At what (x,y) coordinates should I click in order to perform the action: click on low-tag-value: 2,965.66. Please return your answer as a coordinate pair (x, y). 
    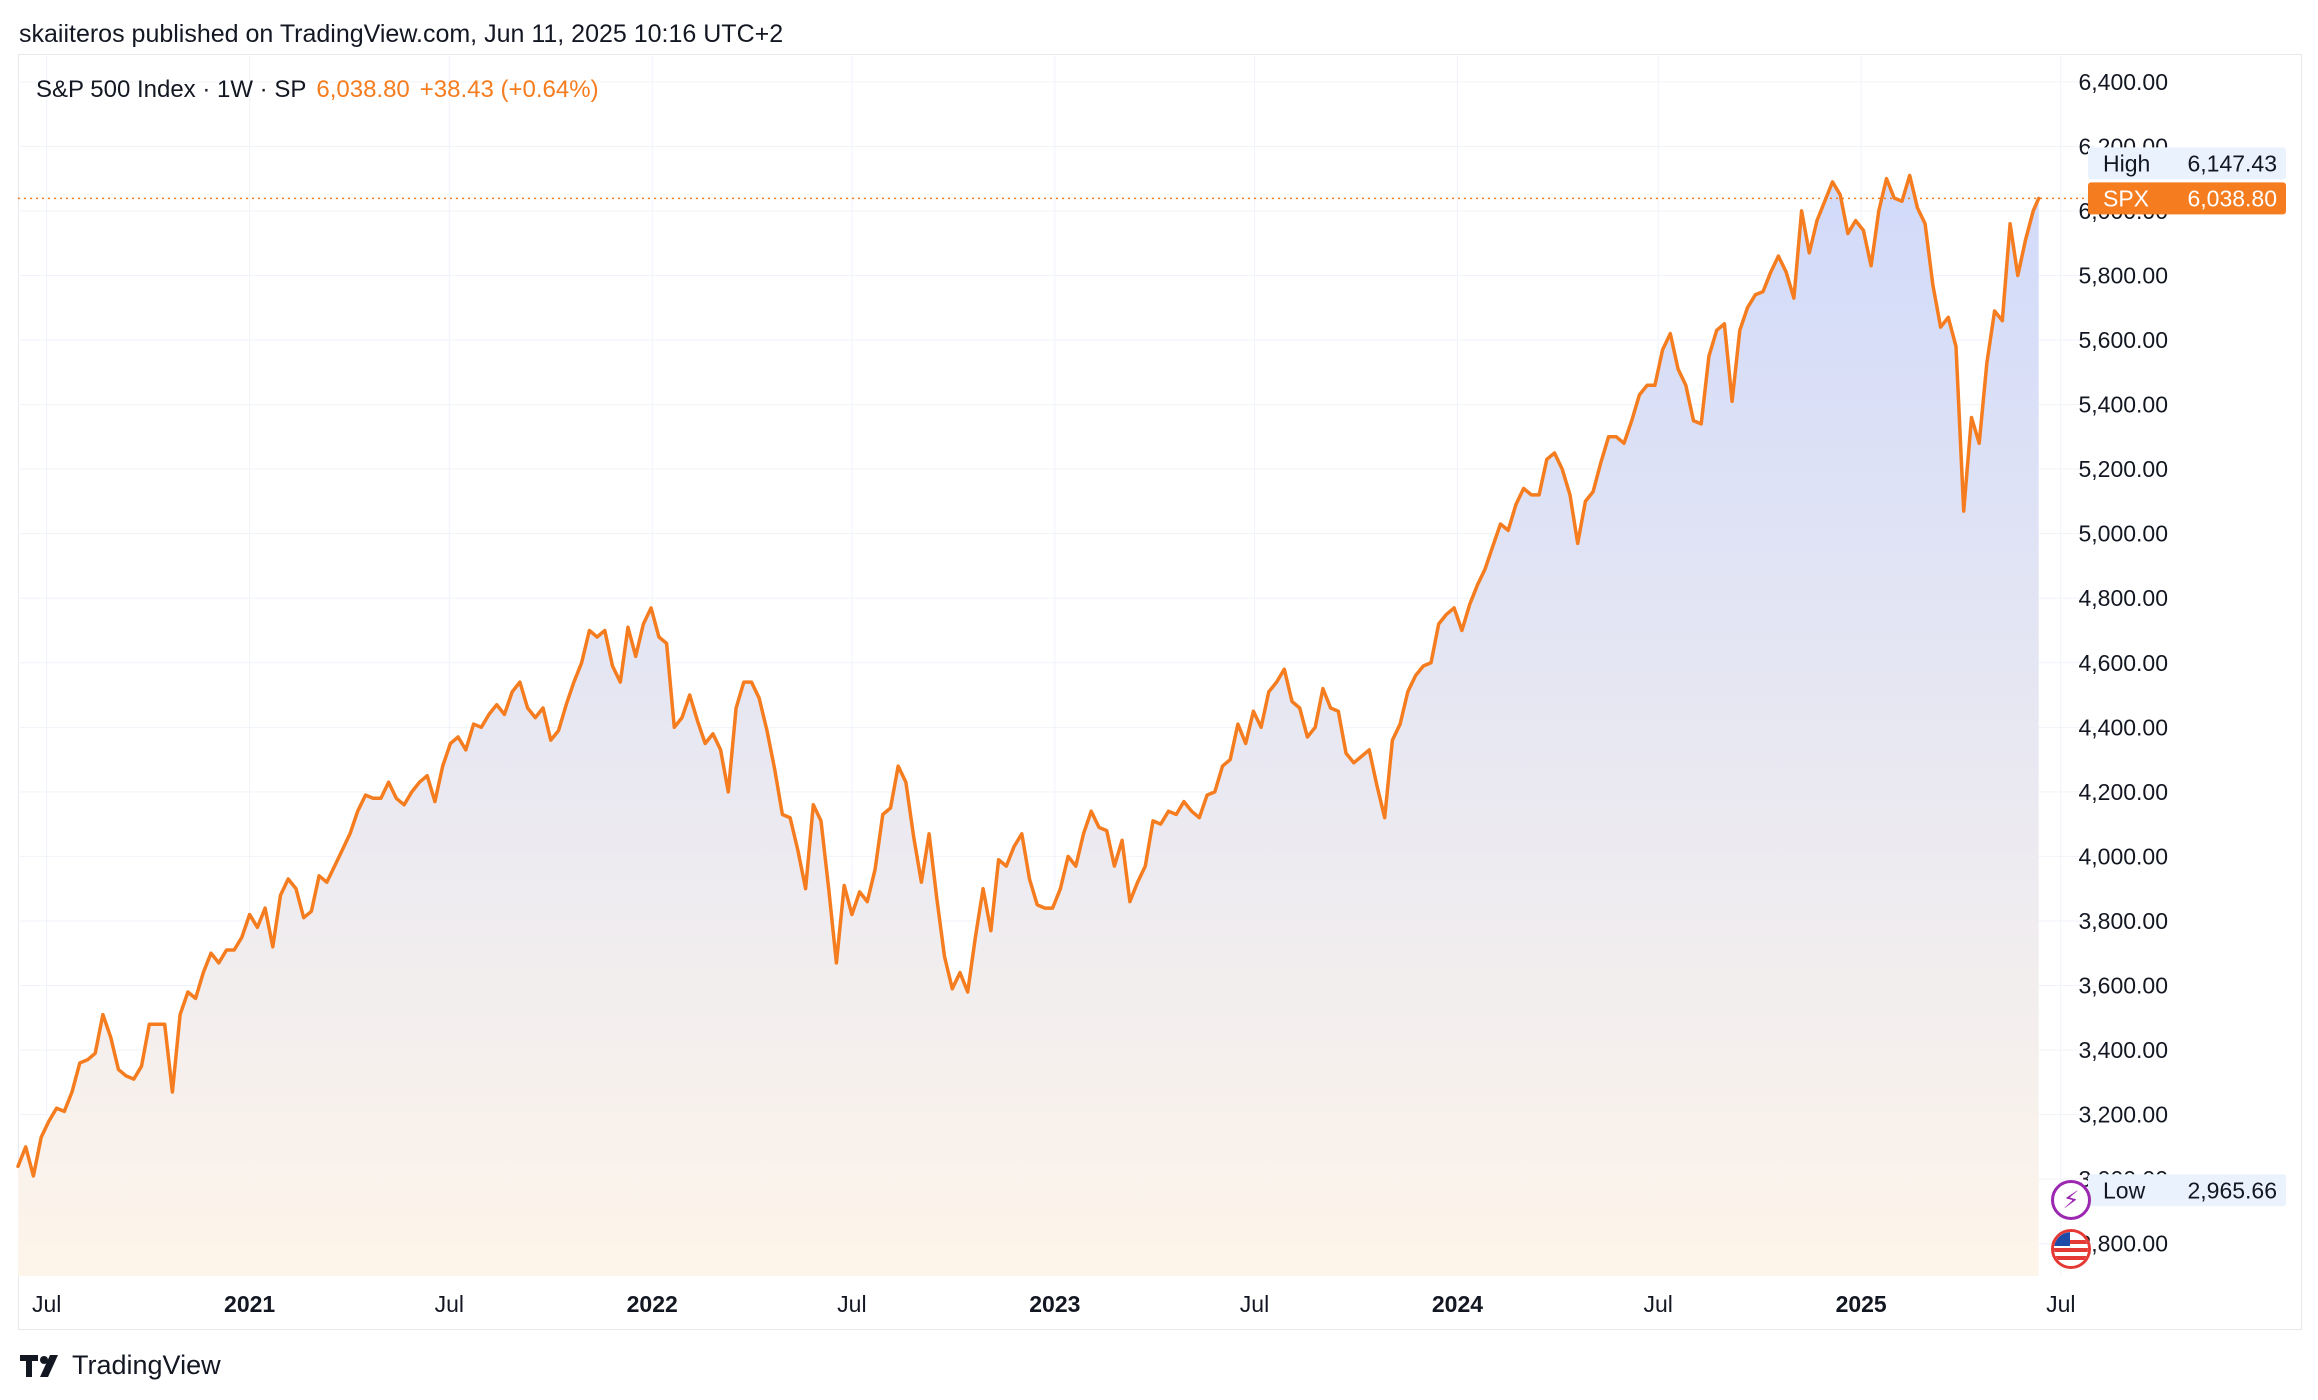
    Looking at the image, I should click on (2232, 1190).